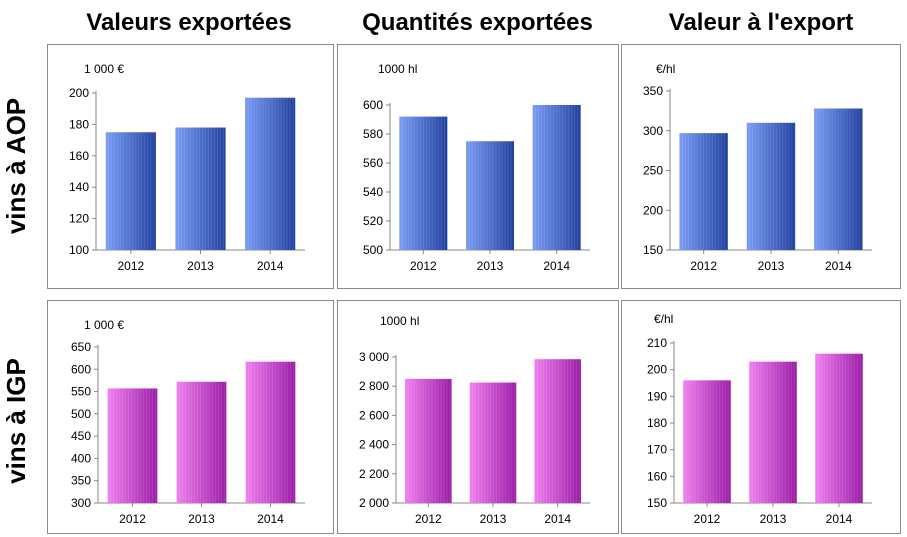 This screenshot has height=537, width=907. I want to click on column-title-valeur-export: Valeur à l'export, so click(761, 22).